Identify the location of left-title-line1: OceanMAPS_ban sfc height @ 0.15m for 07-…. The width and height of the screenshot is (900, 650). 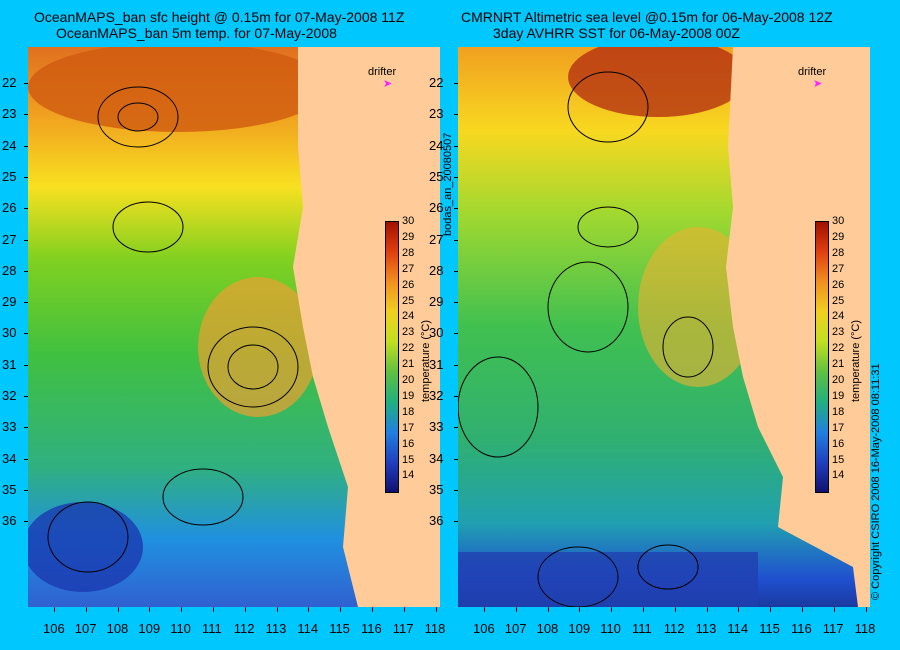
(219, 17).